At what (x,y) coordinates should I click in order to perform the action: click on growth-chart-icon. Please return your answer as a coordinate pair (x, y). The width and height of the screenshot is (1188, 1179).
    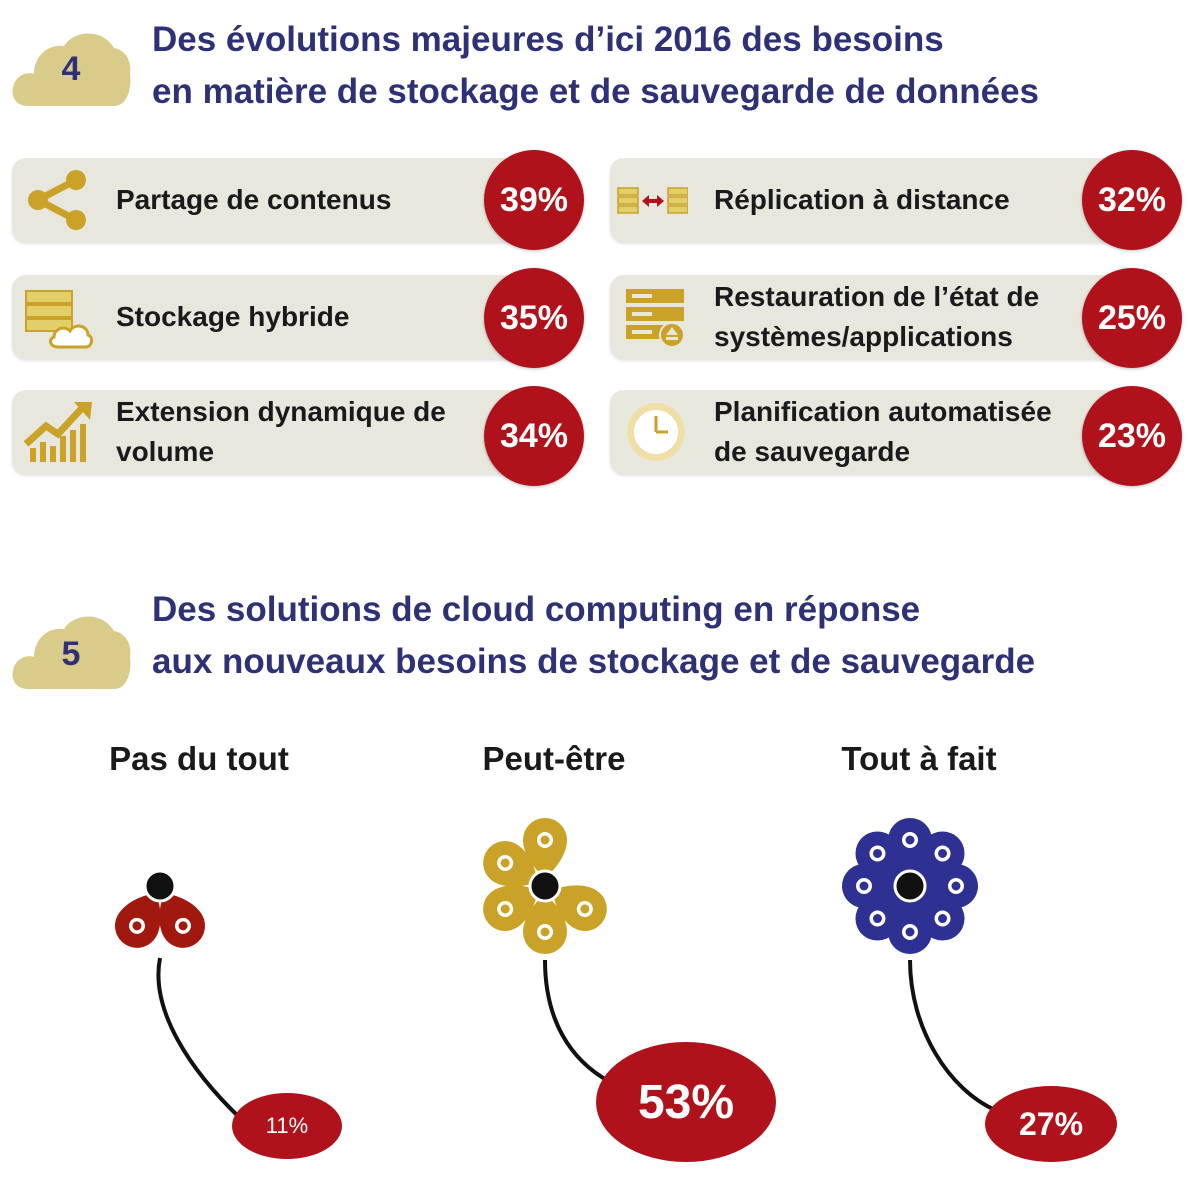
    Looking at the image, I should click on (57, 432).